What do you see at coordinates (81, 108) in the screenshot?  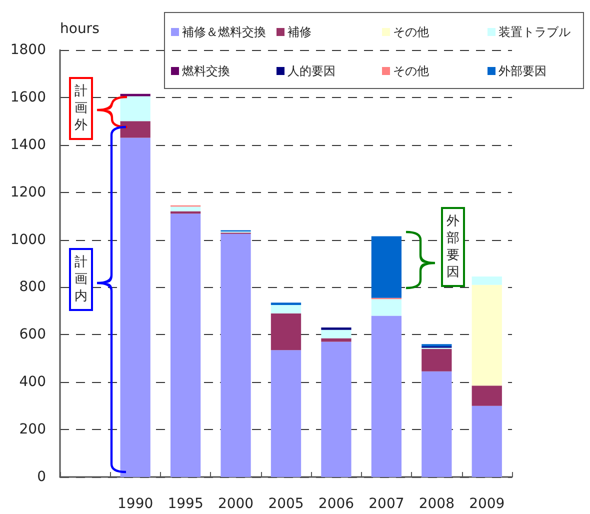 I see `annotation: 計画外` at bounding box center [81, 108].